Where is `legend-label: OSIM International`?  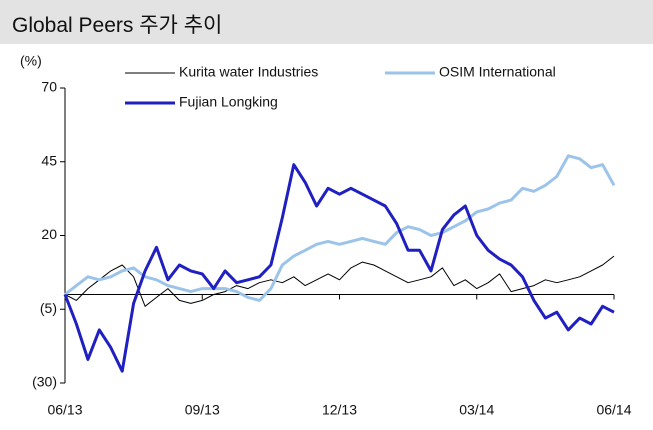
legend-label: OSIM International is located at coordinates (497, 72).